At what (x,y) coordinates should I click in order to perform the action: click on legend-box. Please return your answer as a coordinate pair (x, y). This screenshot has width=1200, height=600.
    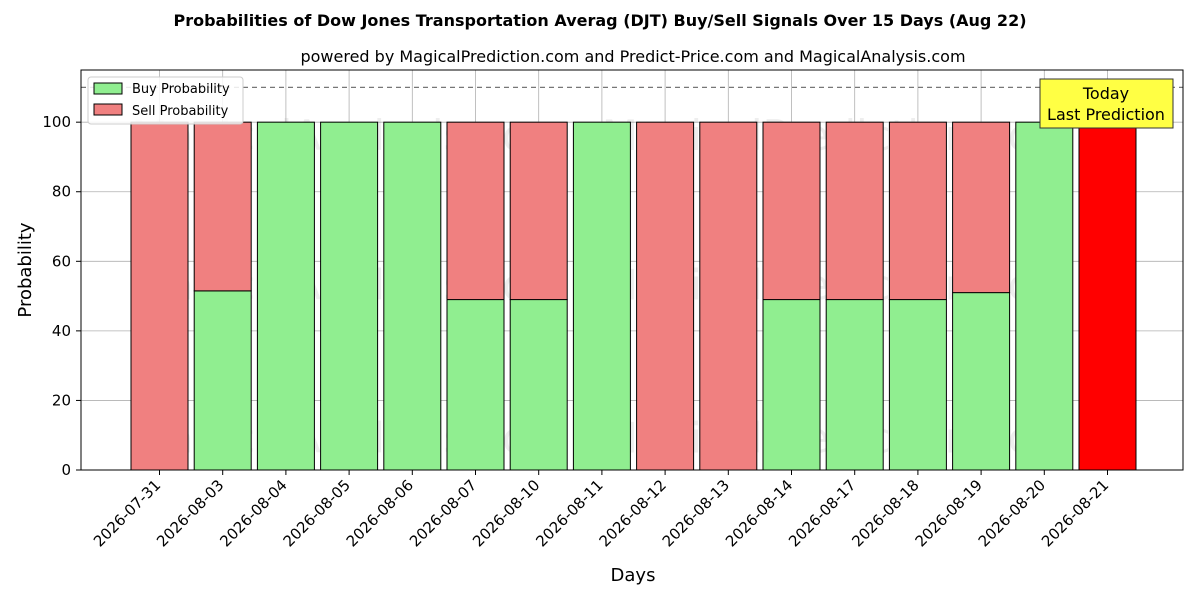
    Looking at the image, I should click on (165, 100).